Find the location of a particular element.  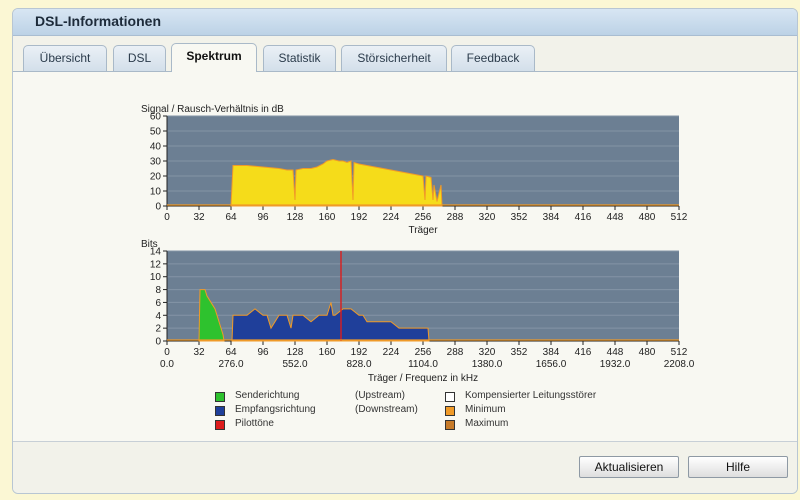

bits-khz-tick-label: 2208.0 is located at coordinates (679, 364).